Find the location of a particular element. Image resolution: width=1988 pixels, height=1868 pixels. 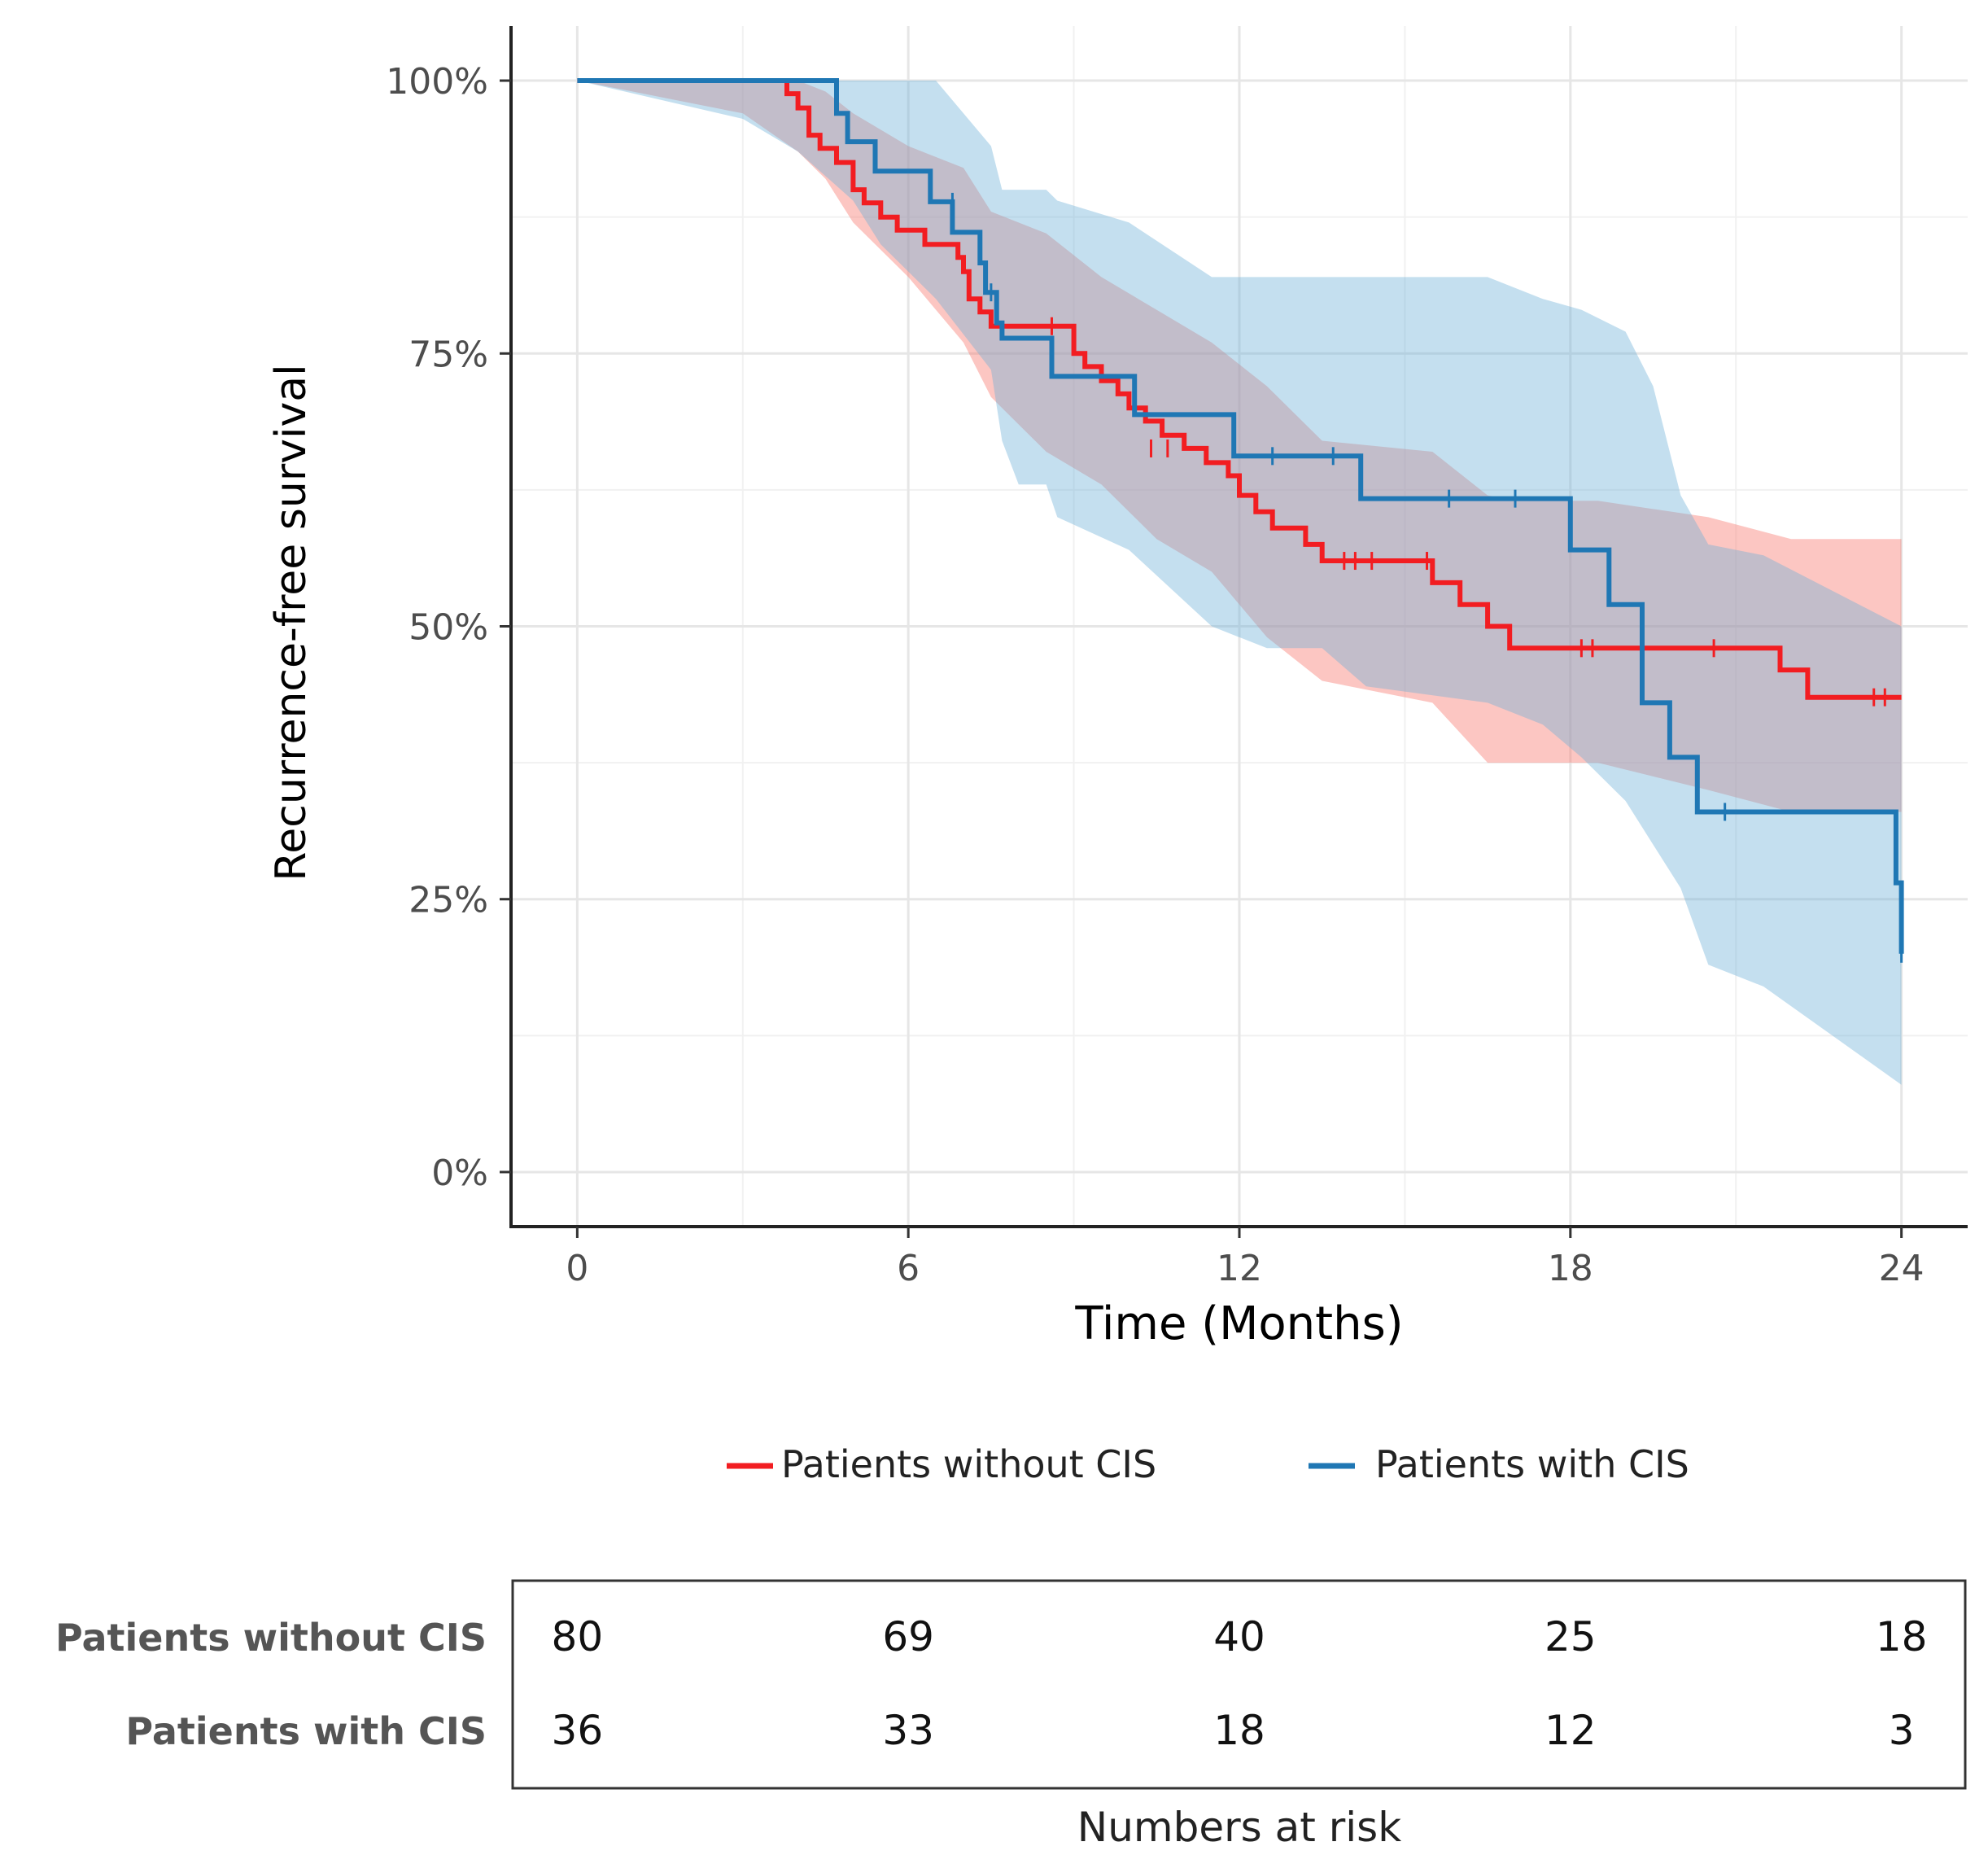

risk-values: 80 69 40 25 18 36 33 18 12 3 is located at coordinates (1240, 1684).